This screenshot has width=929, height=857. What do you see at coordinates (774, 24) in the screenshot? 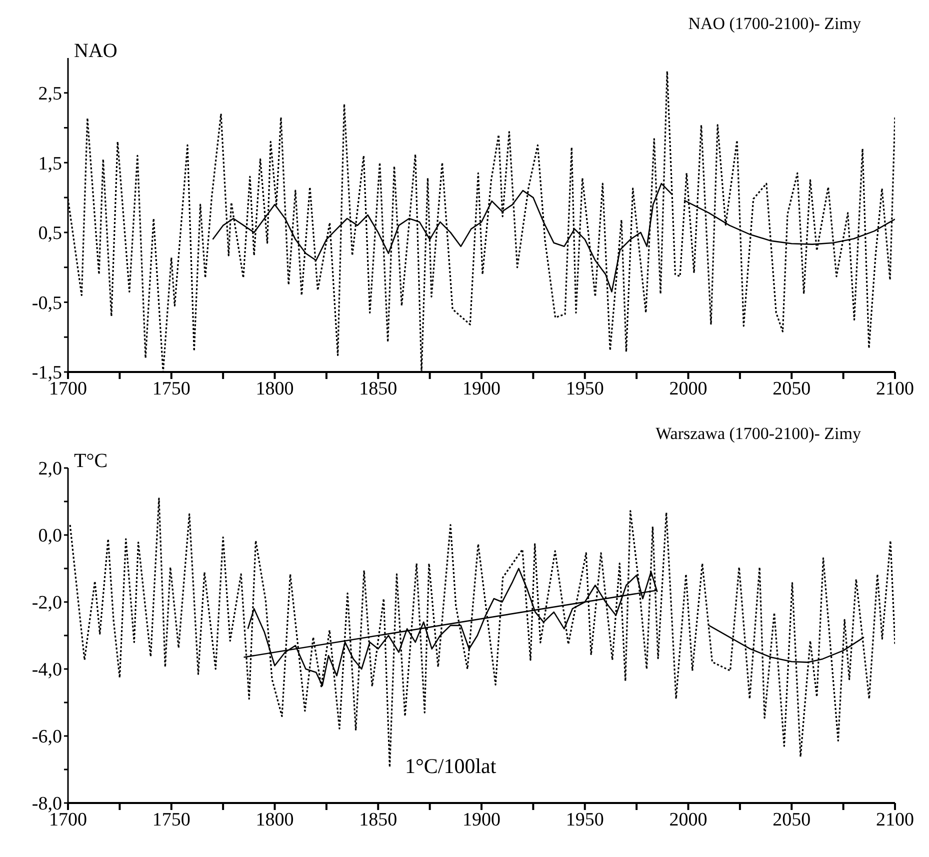
I see `chart-title: NAO (1700-2100)- Zimy` at bounding box center [774, 24].